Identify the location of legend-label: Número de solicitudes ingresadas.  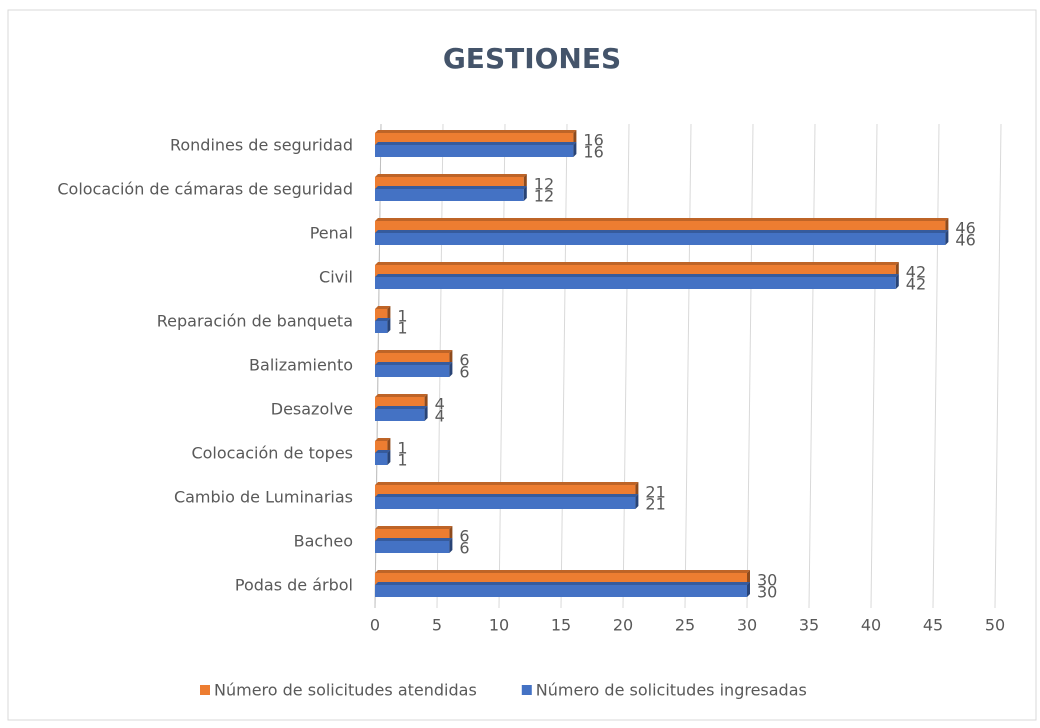
(671, 690).